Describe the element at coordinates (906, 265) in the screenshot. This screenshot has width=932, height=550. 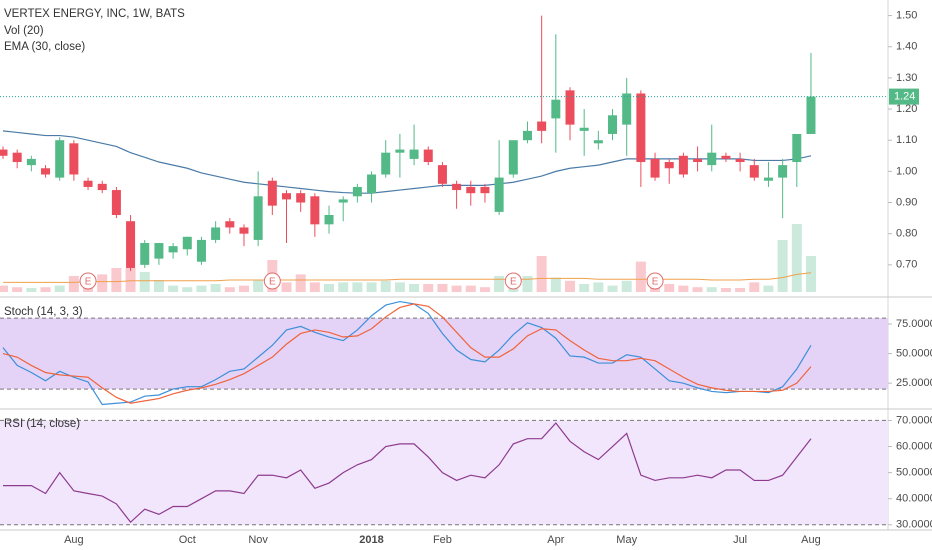
I see `y-tick-label: 0.70` at that location.